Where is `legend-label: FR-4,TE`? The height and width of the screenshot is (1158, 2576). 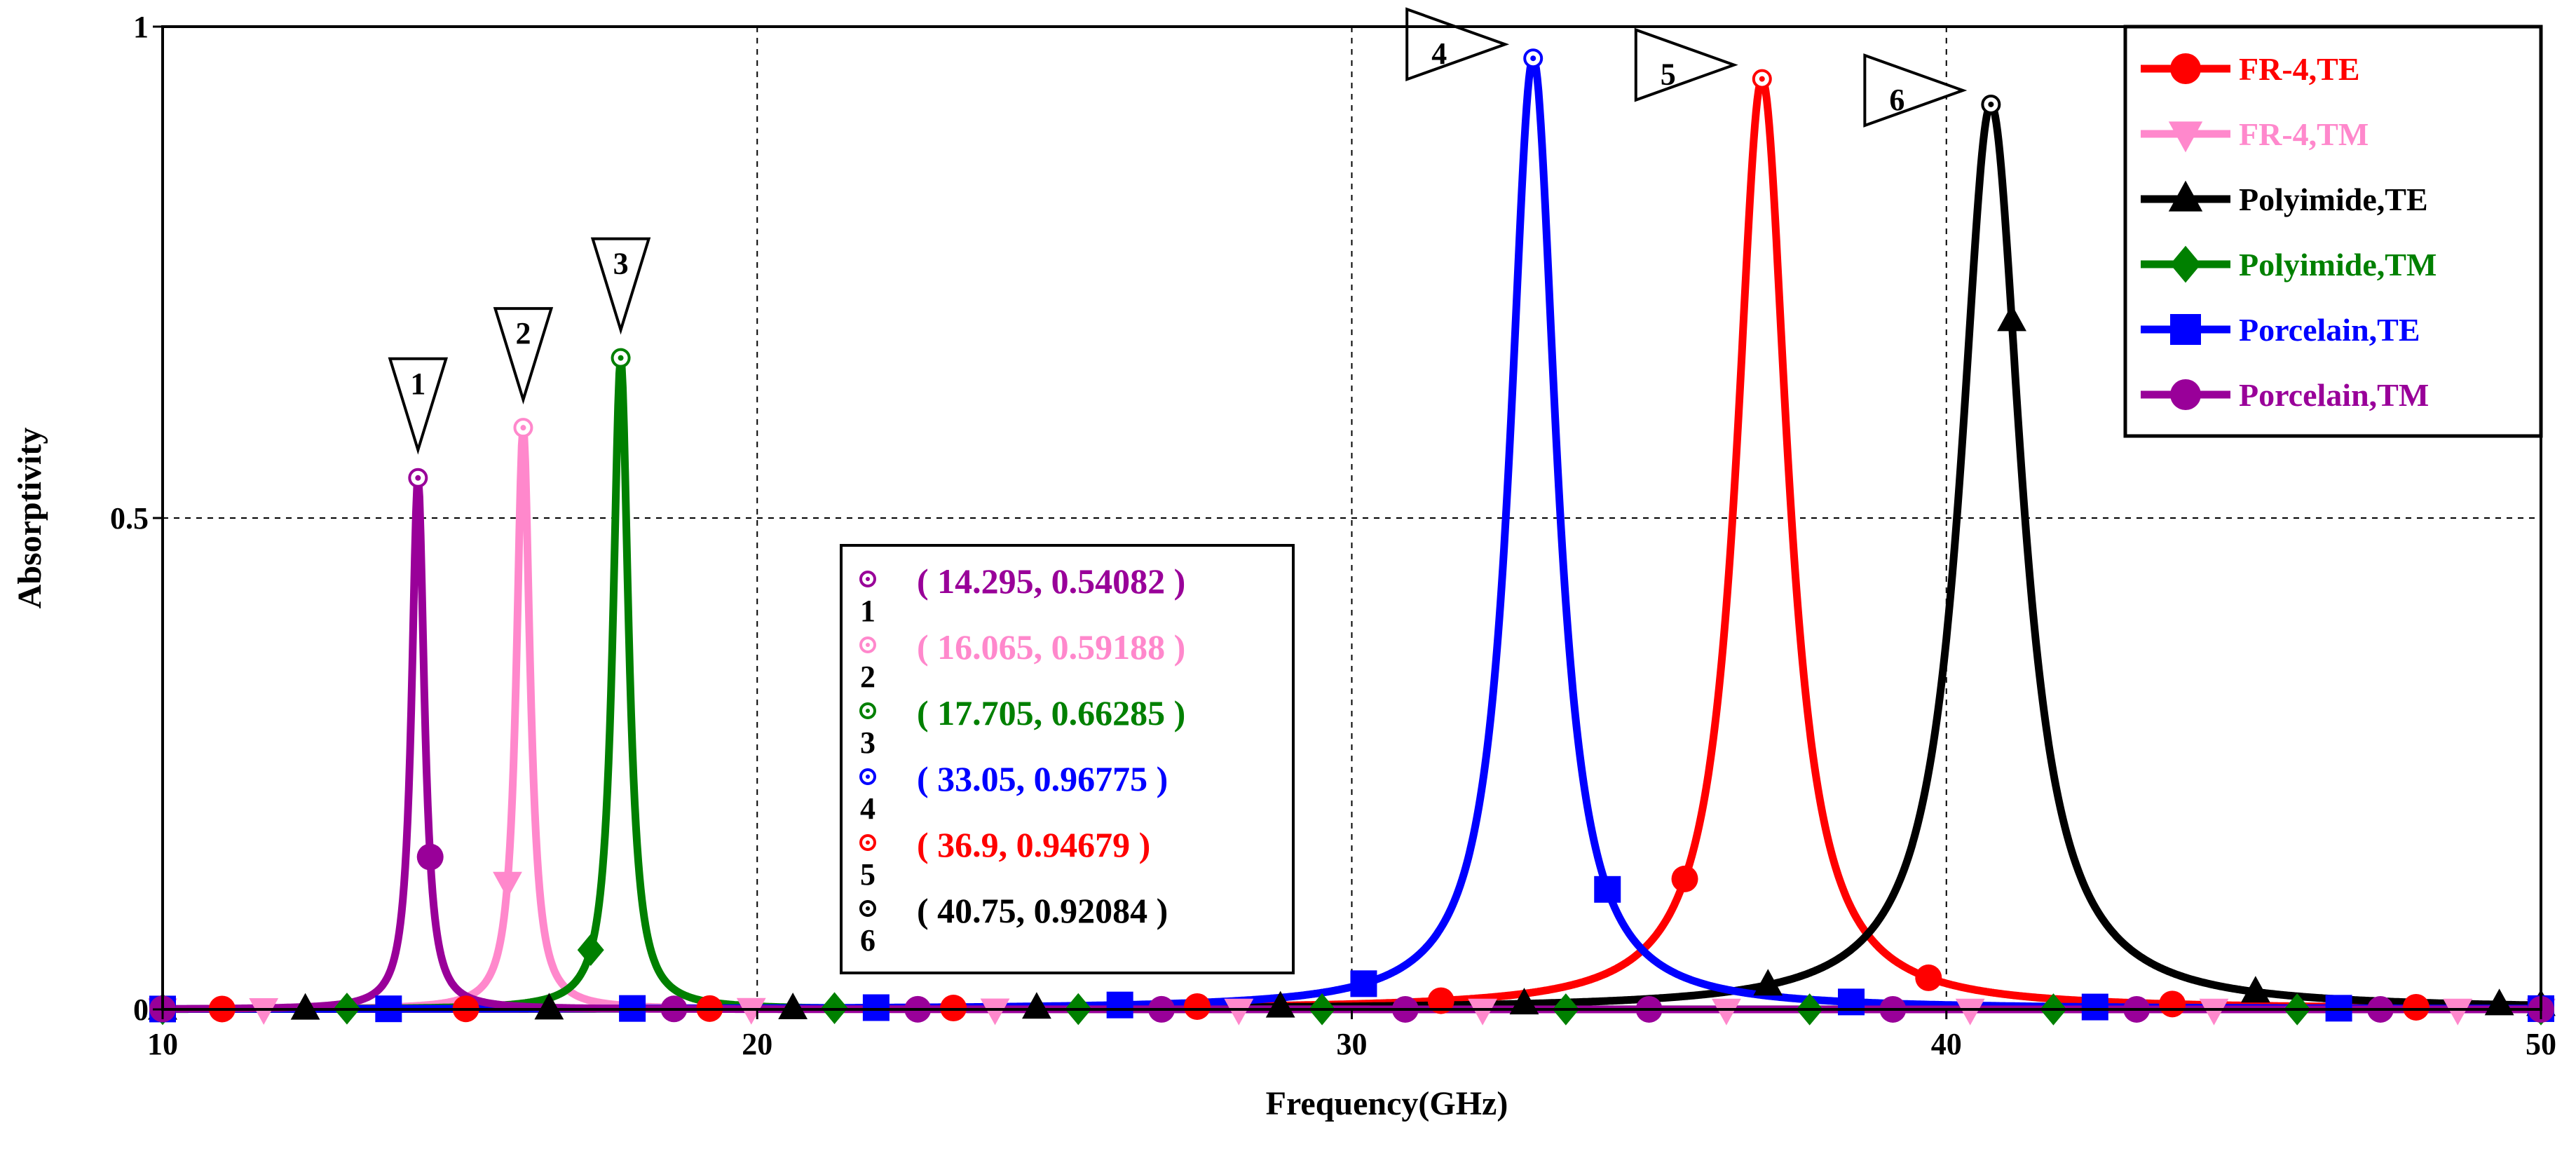
legend-label: FR-4,TE is located at coordinates (2299, 69).